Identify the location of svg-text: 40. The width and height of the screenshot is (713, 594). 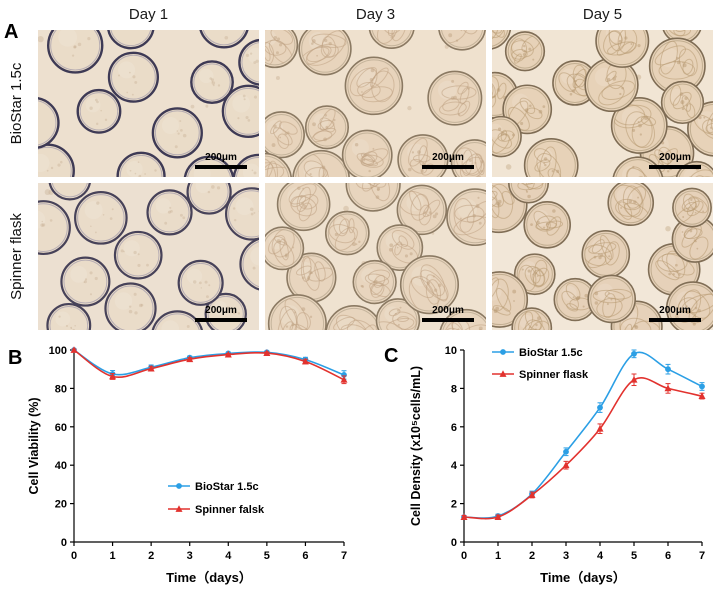
(61, 466).